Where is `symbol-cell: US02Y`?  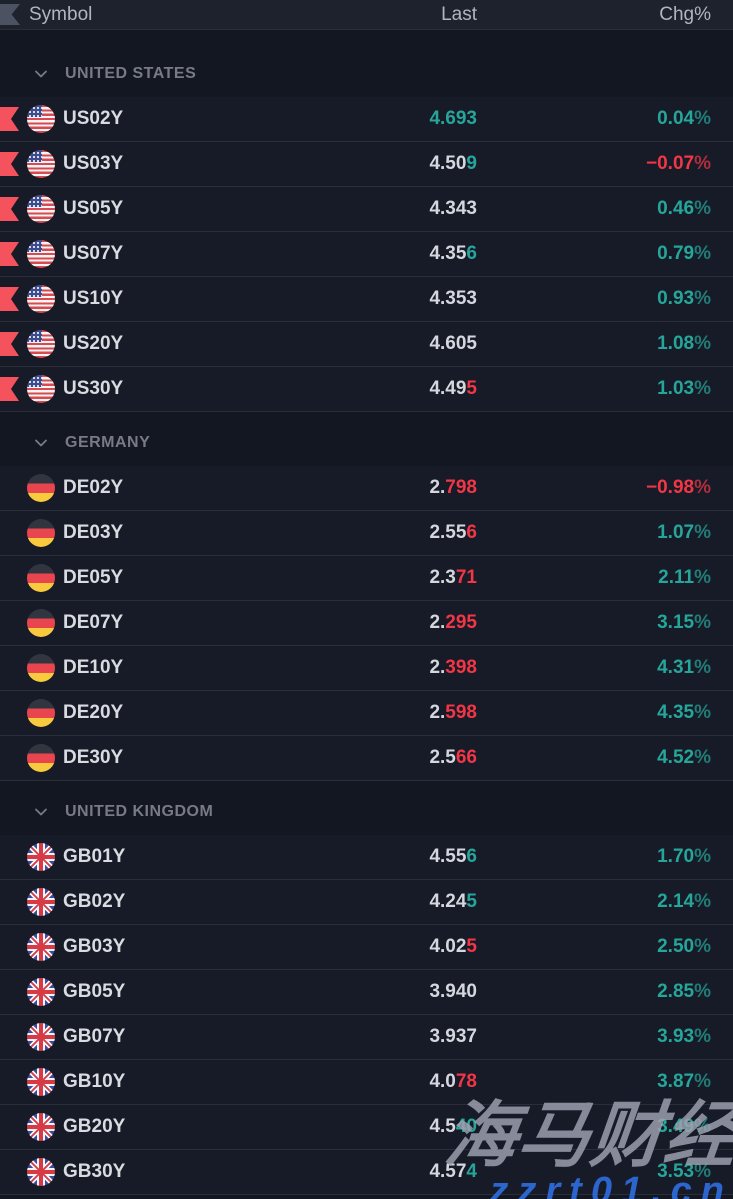 symbol-cell: US02Y is located at coordinates (214, 119).